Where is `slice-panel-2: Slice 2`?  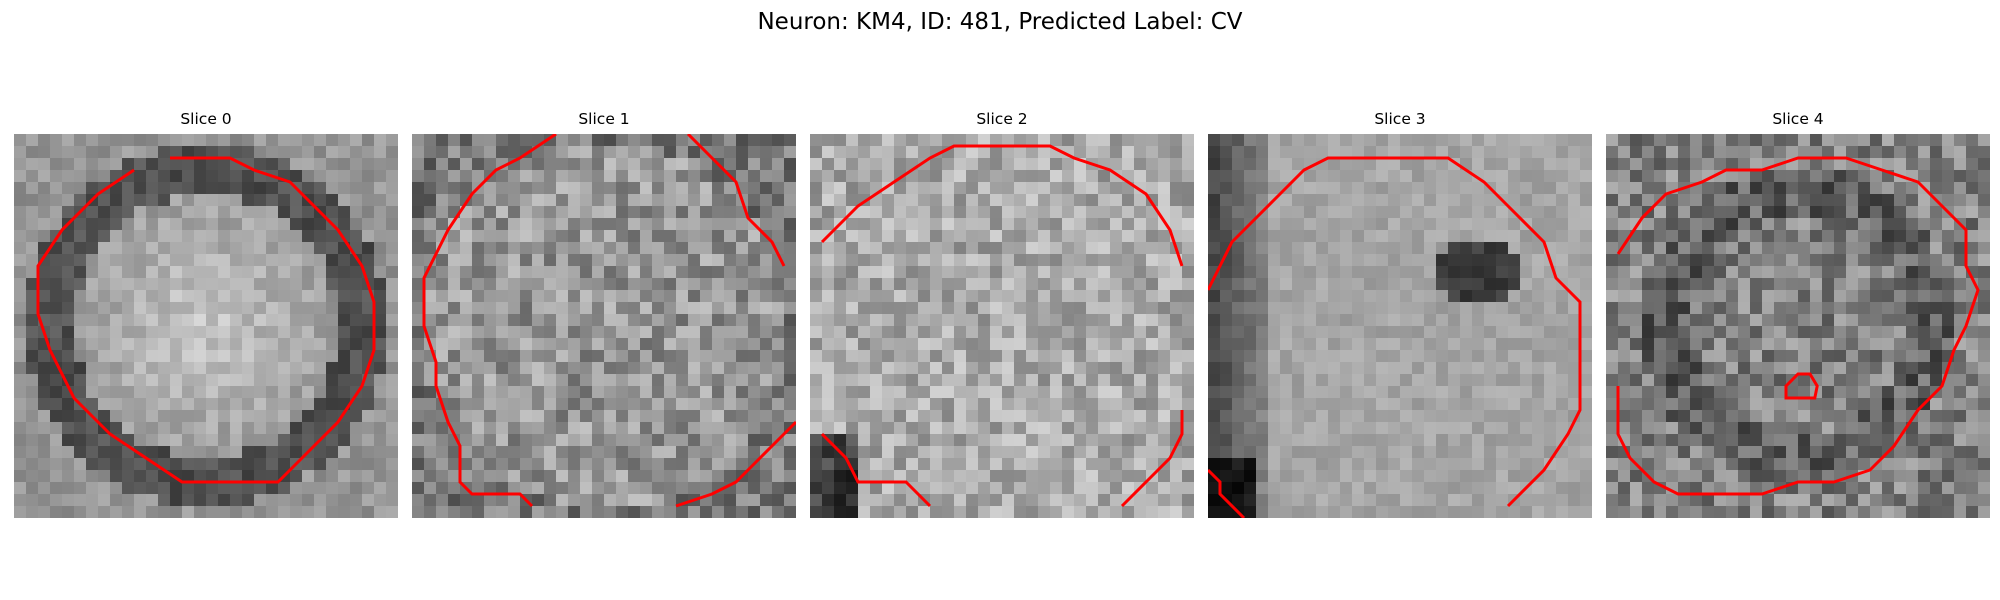
slice-panel-2: Slice 2 is located at coordinates (1002, 313).